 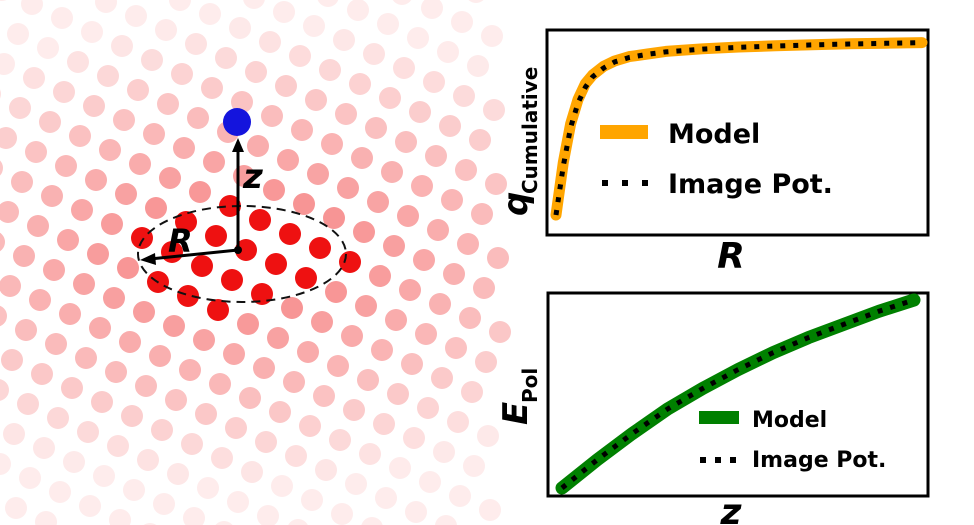 What do you see at coordinates (252, 177) in the screenshot?
I see `z-label: z` at bounding box center [252, 177].